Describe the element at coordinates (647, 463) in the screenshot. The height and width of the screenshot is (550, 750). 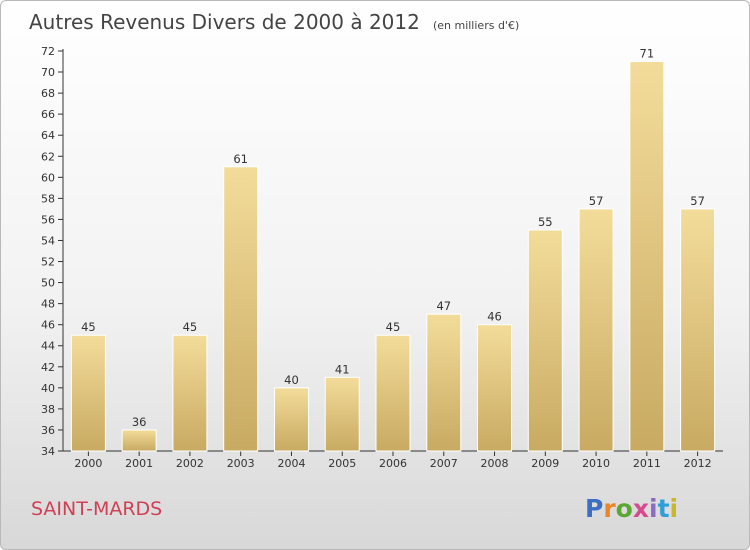
I see `x-tick-label: 2011` at that location.